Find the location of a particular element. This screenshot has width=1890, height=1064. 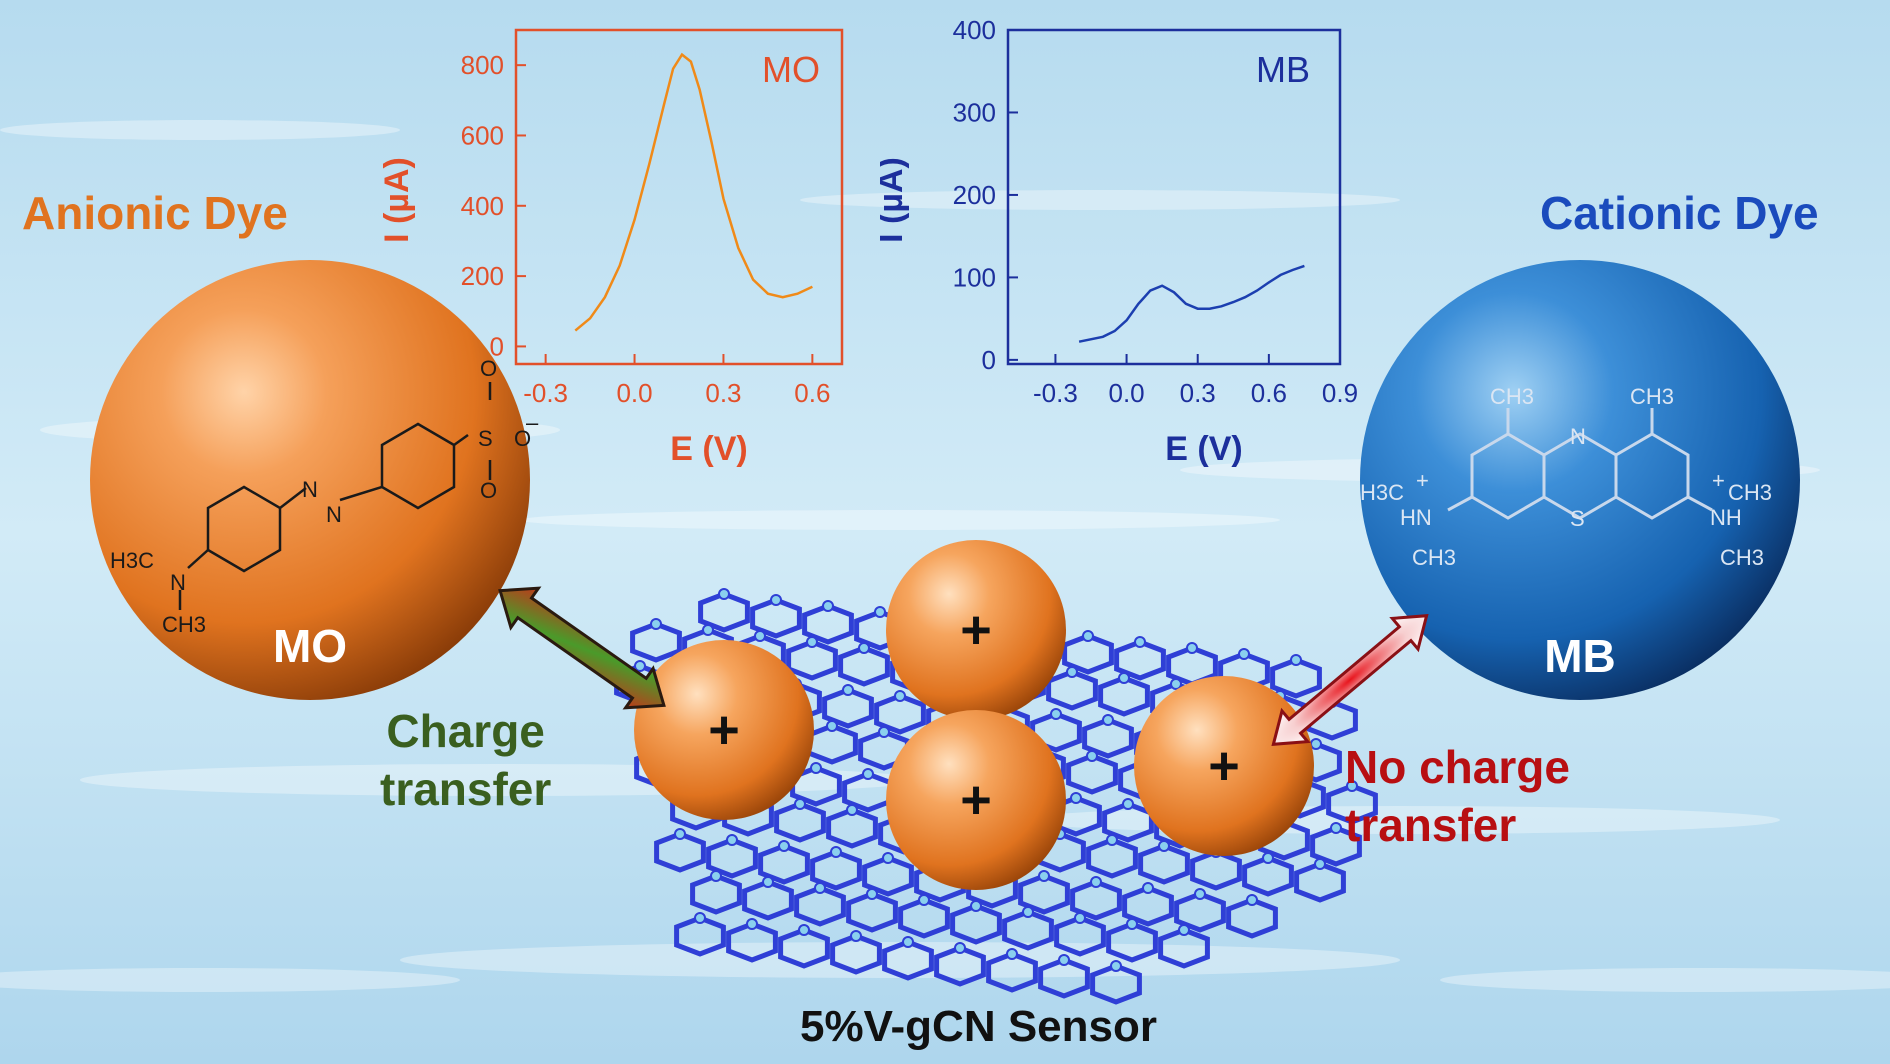

no-charge-transfer-line-1: No charge is located at coordinates (1457, 767).